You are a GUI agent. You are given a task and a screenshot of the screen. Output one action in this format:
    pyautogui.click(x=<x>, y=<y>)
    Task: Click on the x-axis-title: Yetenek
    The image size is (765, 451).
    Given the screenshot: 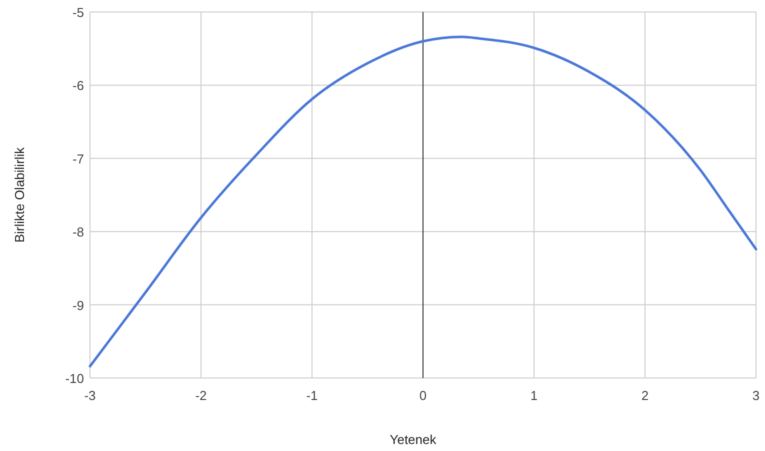 What is the action you would take?
    pyautogui.click(x=413, y=439)
    